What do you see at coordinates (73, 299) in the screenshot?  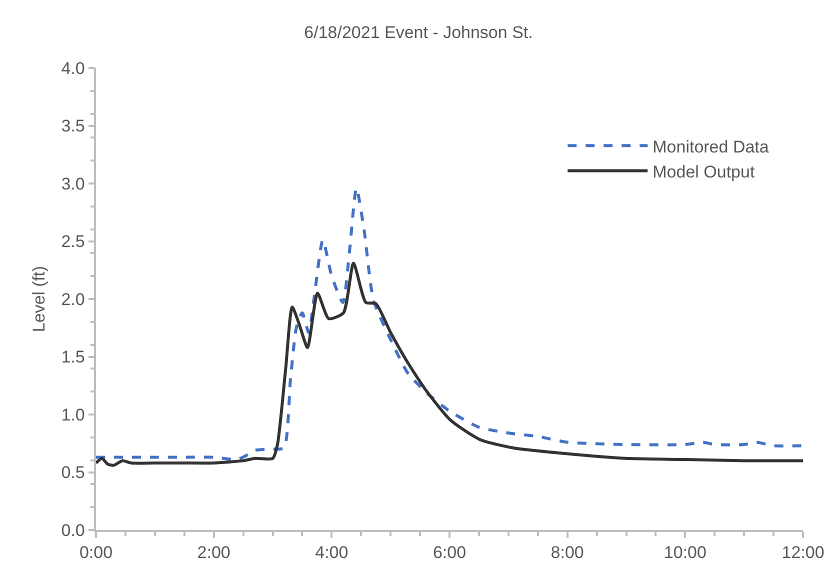 I see `y-tick-label: 2.0` at bounding box center [73, 299].